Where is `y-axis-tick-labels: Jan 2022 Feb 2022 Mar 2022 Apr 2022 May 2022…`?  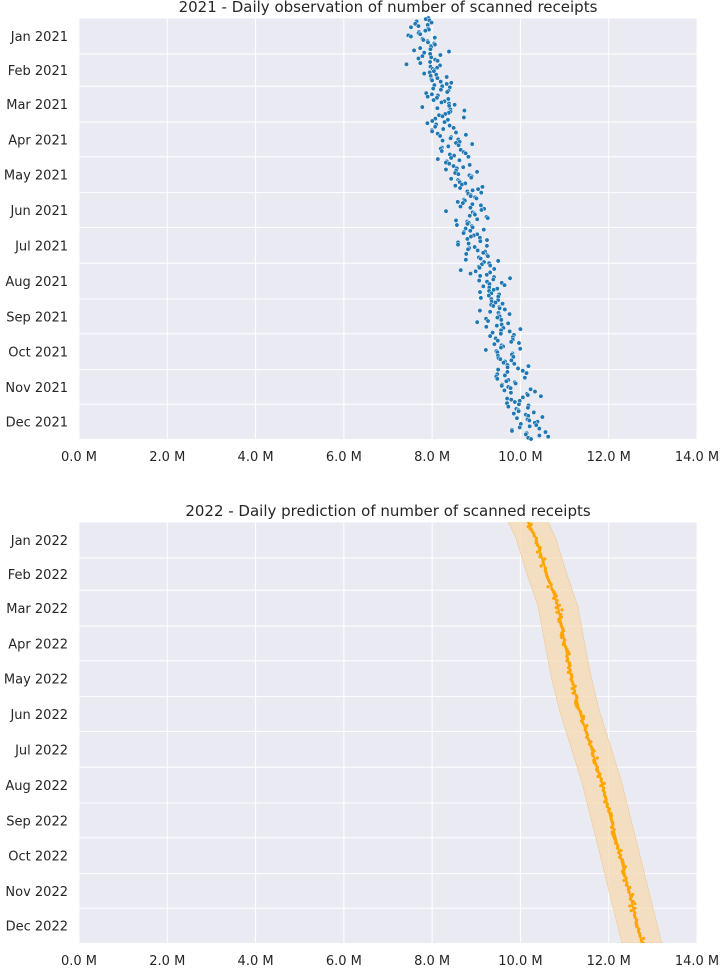
y-axis-tick-labels: Jan 2022 Feb 2022 Mar 2022 Apr 2022 May 2022… is located at coordinates (36, 734).